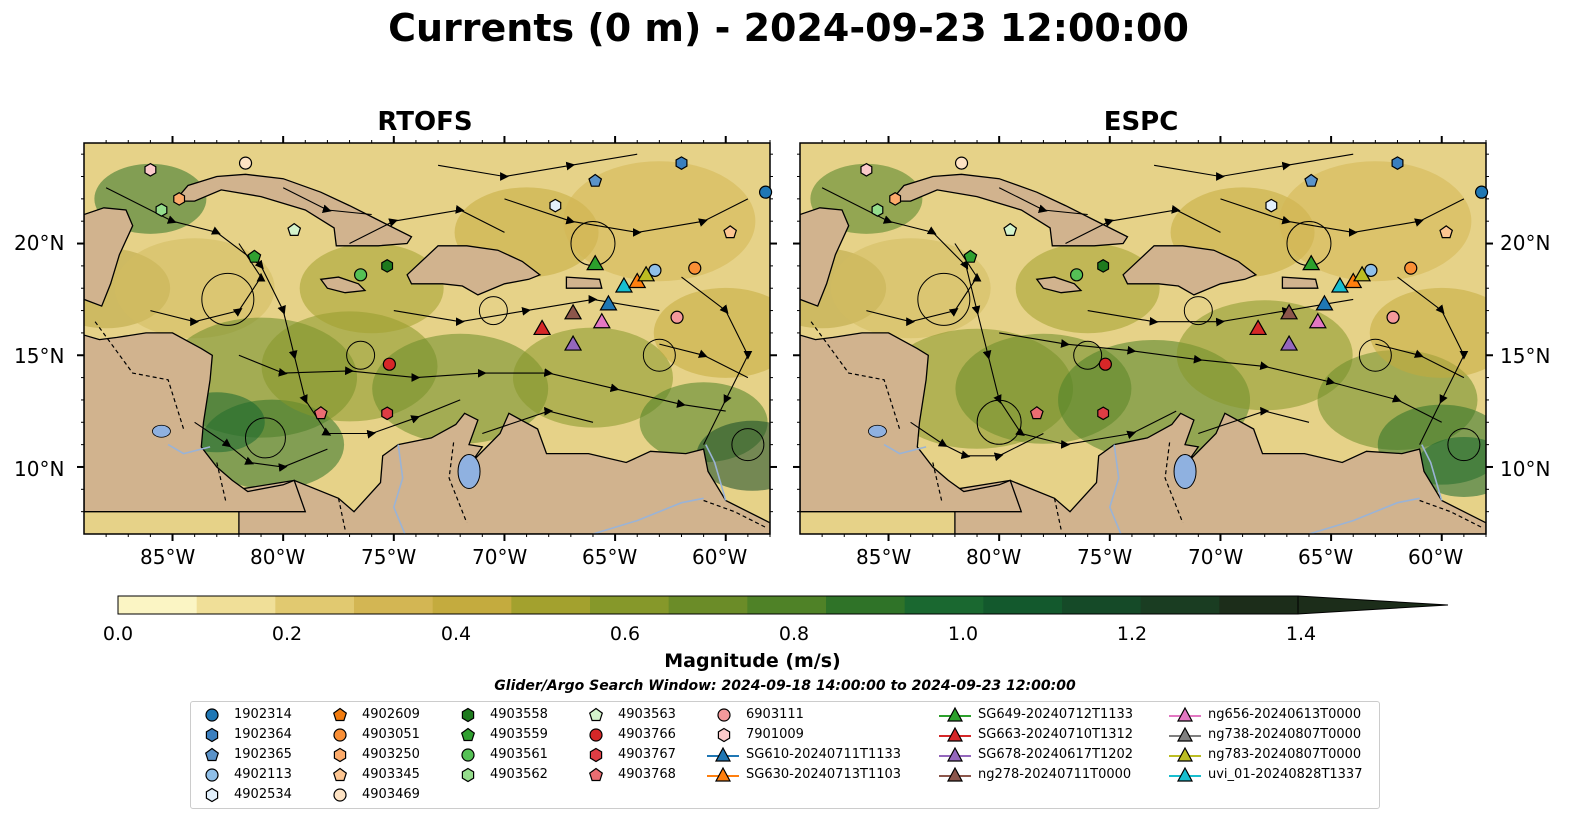 The image size is (1577, 827). What do you see at coordinates (625, 634) in the screenshot?
I see `colorbar-tick-label: 0.6` at bounding box center [625, 634].